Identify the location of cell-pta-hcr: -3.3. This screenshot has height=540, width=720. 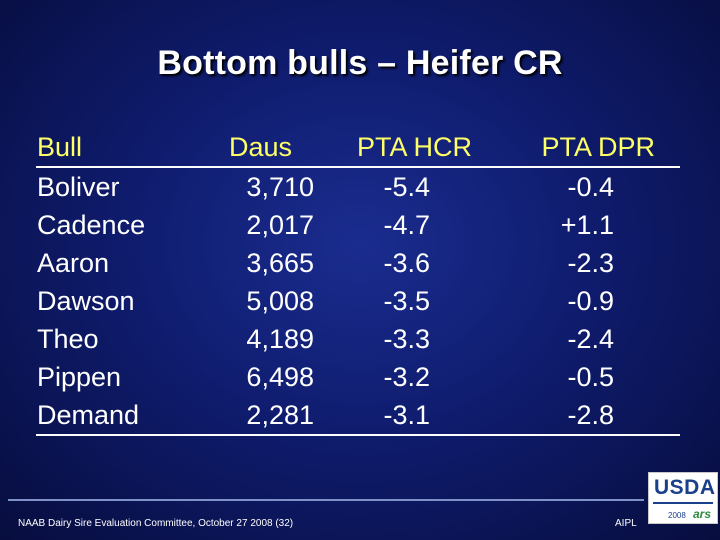
(406, 339).